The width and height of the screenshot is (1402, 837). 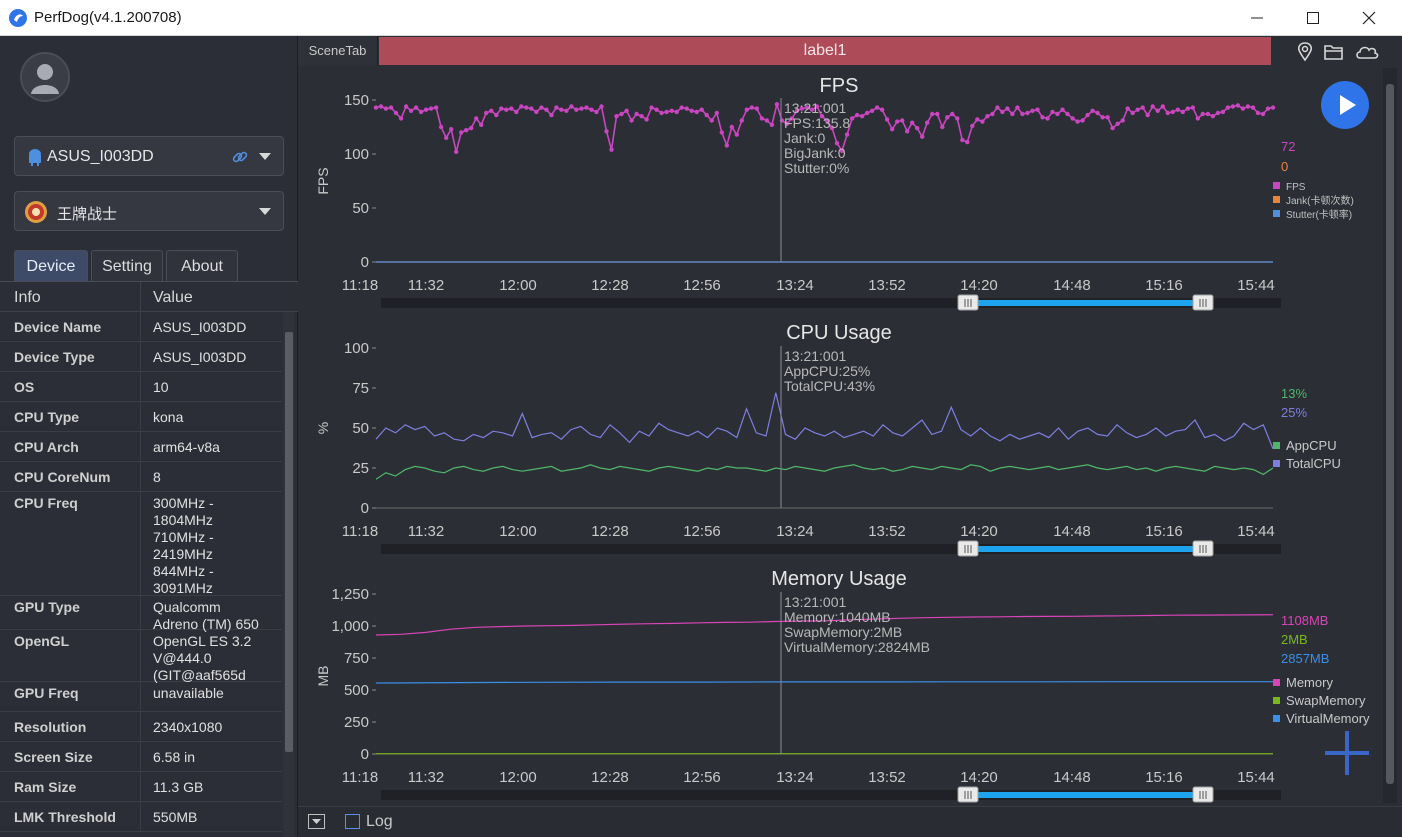 I want to click on device-select: ASUS_I003DD, so click(x=149, y=156).